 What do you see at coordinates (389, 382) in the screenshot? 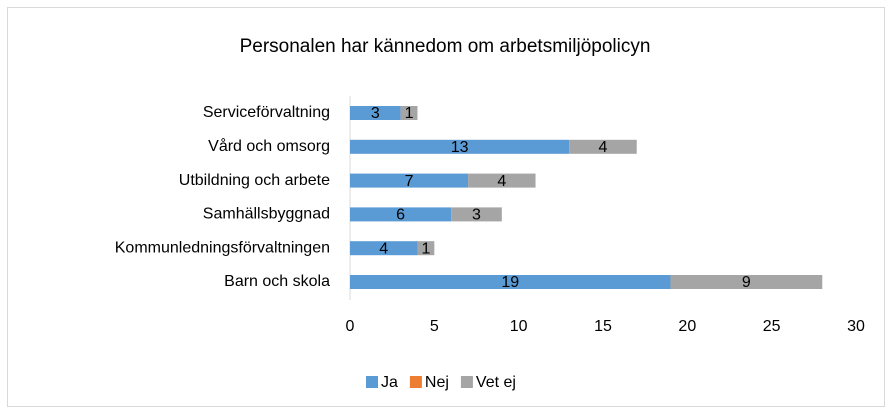
I see `legend-label: Ja` at bounding box center [389, 382].